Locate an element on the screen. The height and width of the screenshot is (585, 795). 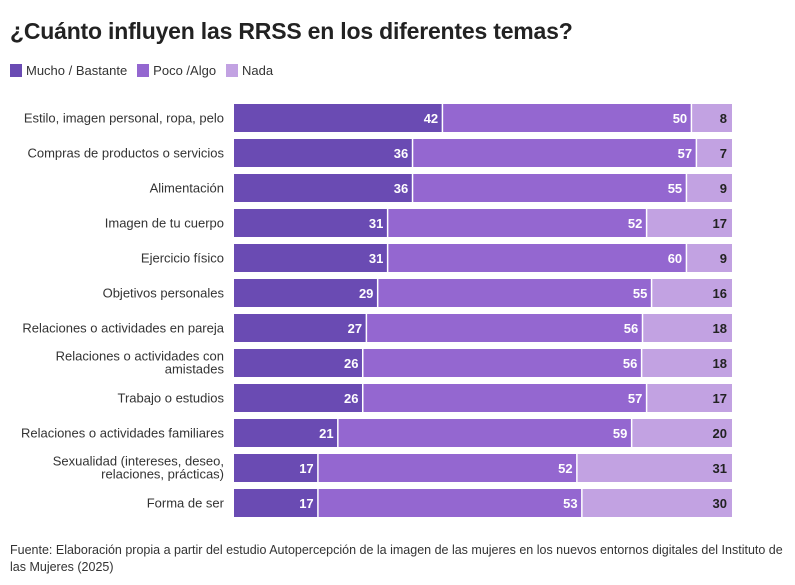
category-label: Relaciones o actividades en pareja is located at coordinates (123, 328).